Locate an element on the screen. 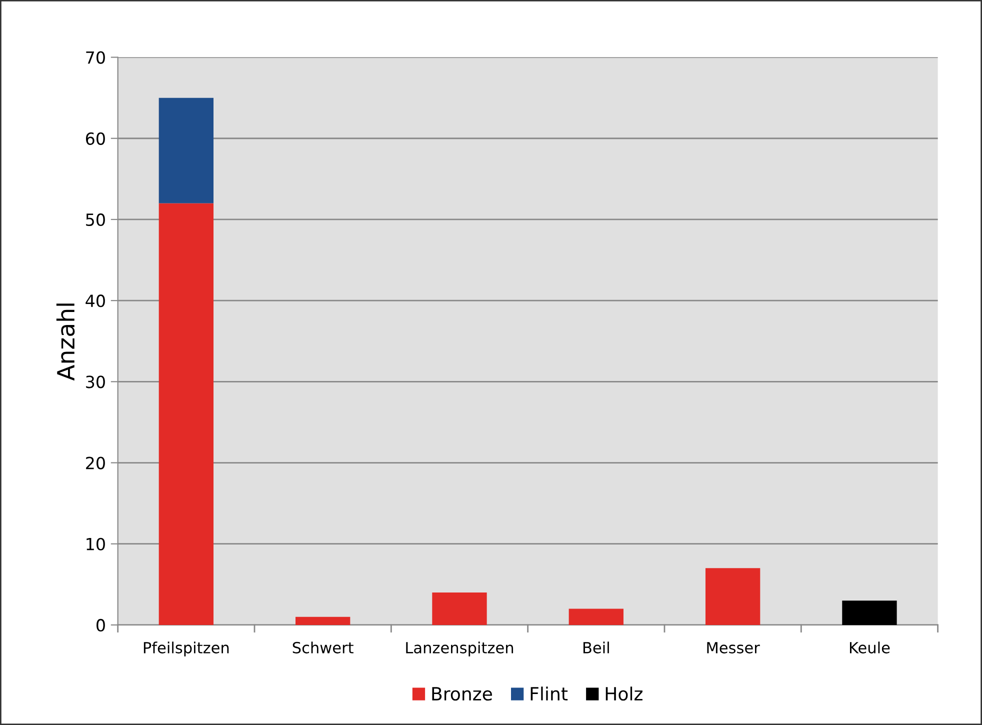 The height and width of the screenshot is (725, 982). y-tick-label: 30 is located at coordinates (95, 382).